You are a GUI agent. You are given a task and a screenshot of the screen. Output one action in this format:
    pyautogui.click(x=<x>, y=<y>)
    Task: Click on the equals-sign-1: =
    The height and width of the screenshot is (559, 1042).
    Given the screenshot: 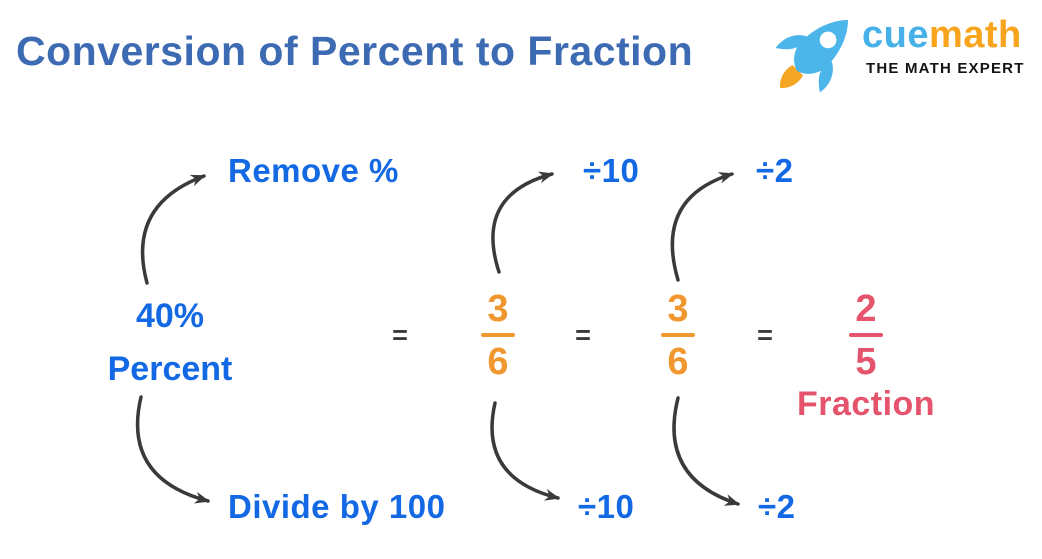 What is the action you would take?
    pyautogui.click(x=400, y=335)
    